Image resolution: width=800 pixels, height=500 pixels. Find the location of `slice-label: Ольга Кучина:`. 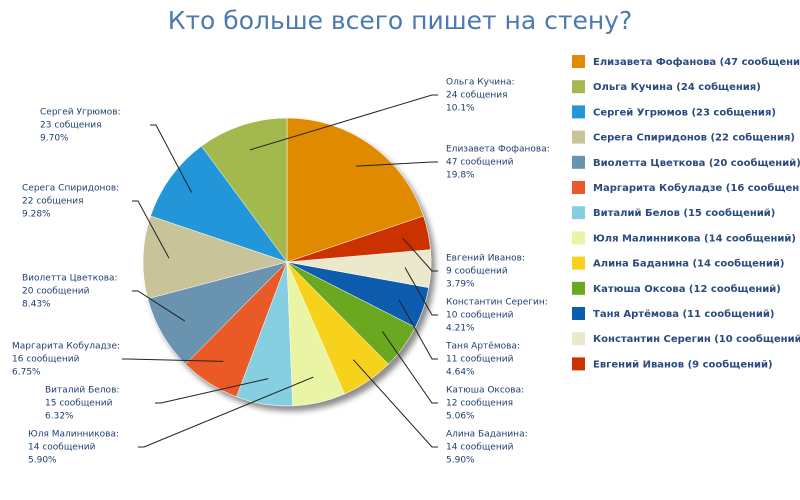

slice-label: Ольга Кучина: is located at coordinates (480, 83).